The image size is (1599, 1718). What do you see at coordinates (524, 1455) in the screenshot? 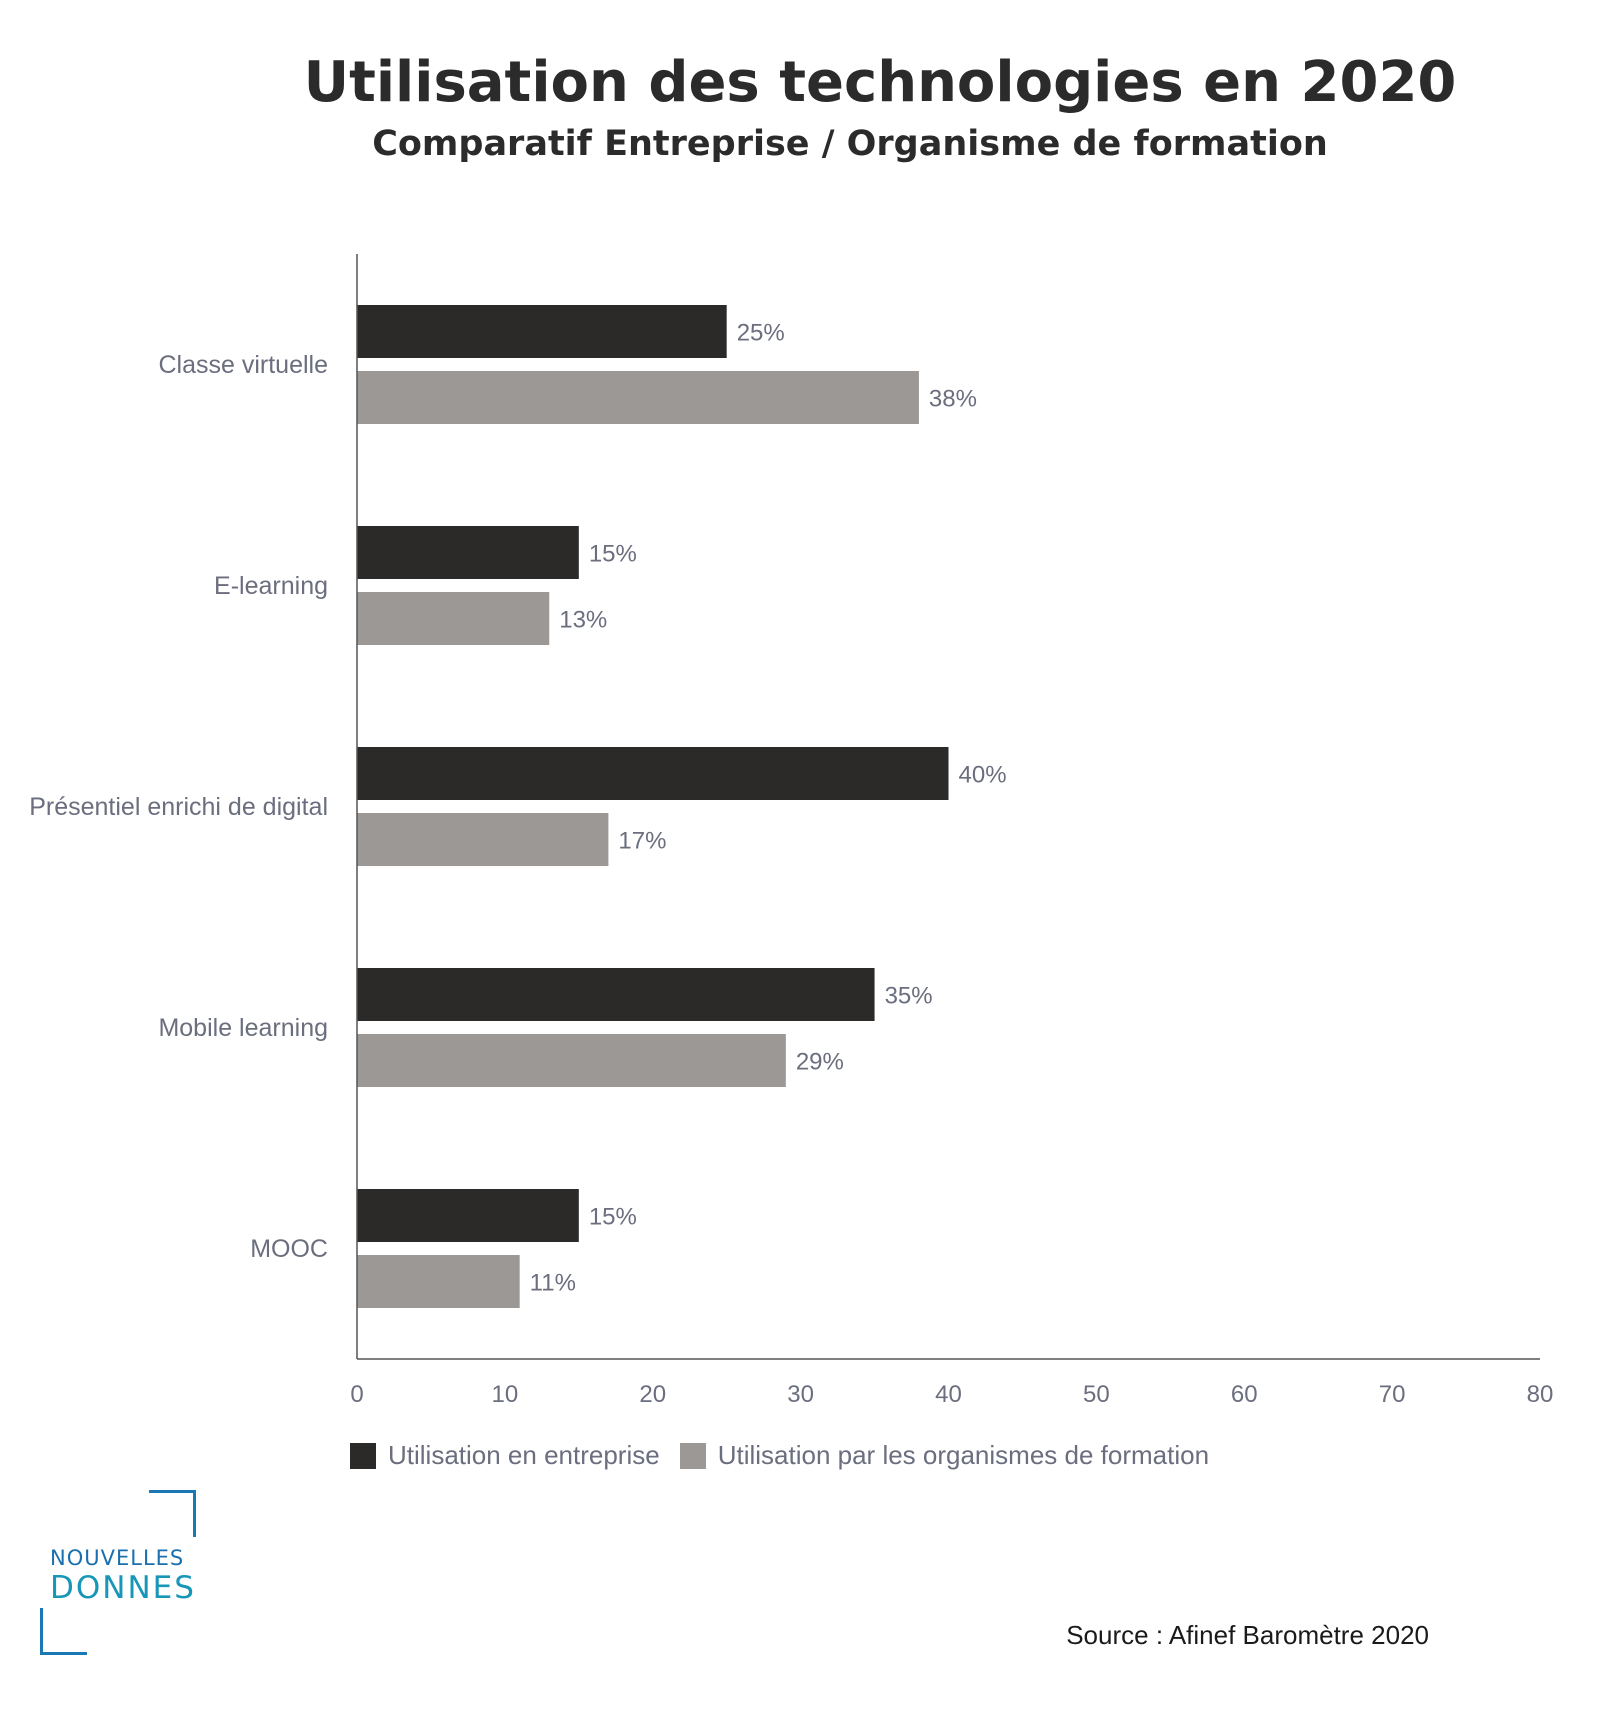
I see `legend-label-entreprise: Utilisation en entreprise` at bounding box center [524, 1455].